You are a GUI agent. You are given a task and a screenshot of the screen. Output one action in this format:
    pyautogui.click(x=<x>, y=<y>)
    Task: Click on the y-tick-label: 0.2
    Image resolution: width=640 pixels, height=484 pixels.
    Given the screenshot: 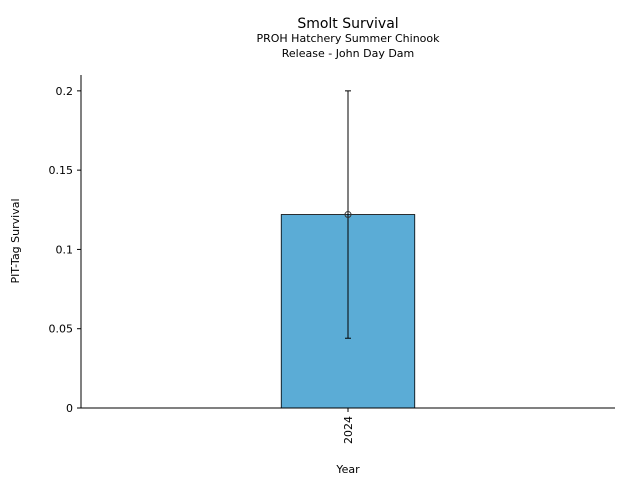 What is the action you would take?
    pyautogui.click(x=65, y=91)
    